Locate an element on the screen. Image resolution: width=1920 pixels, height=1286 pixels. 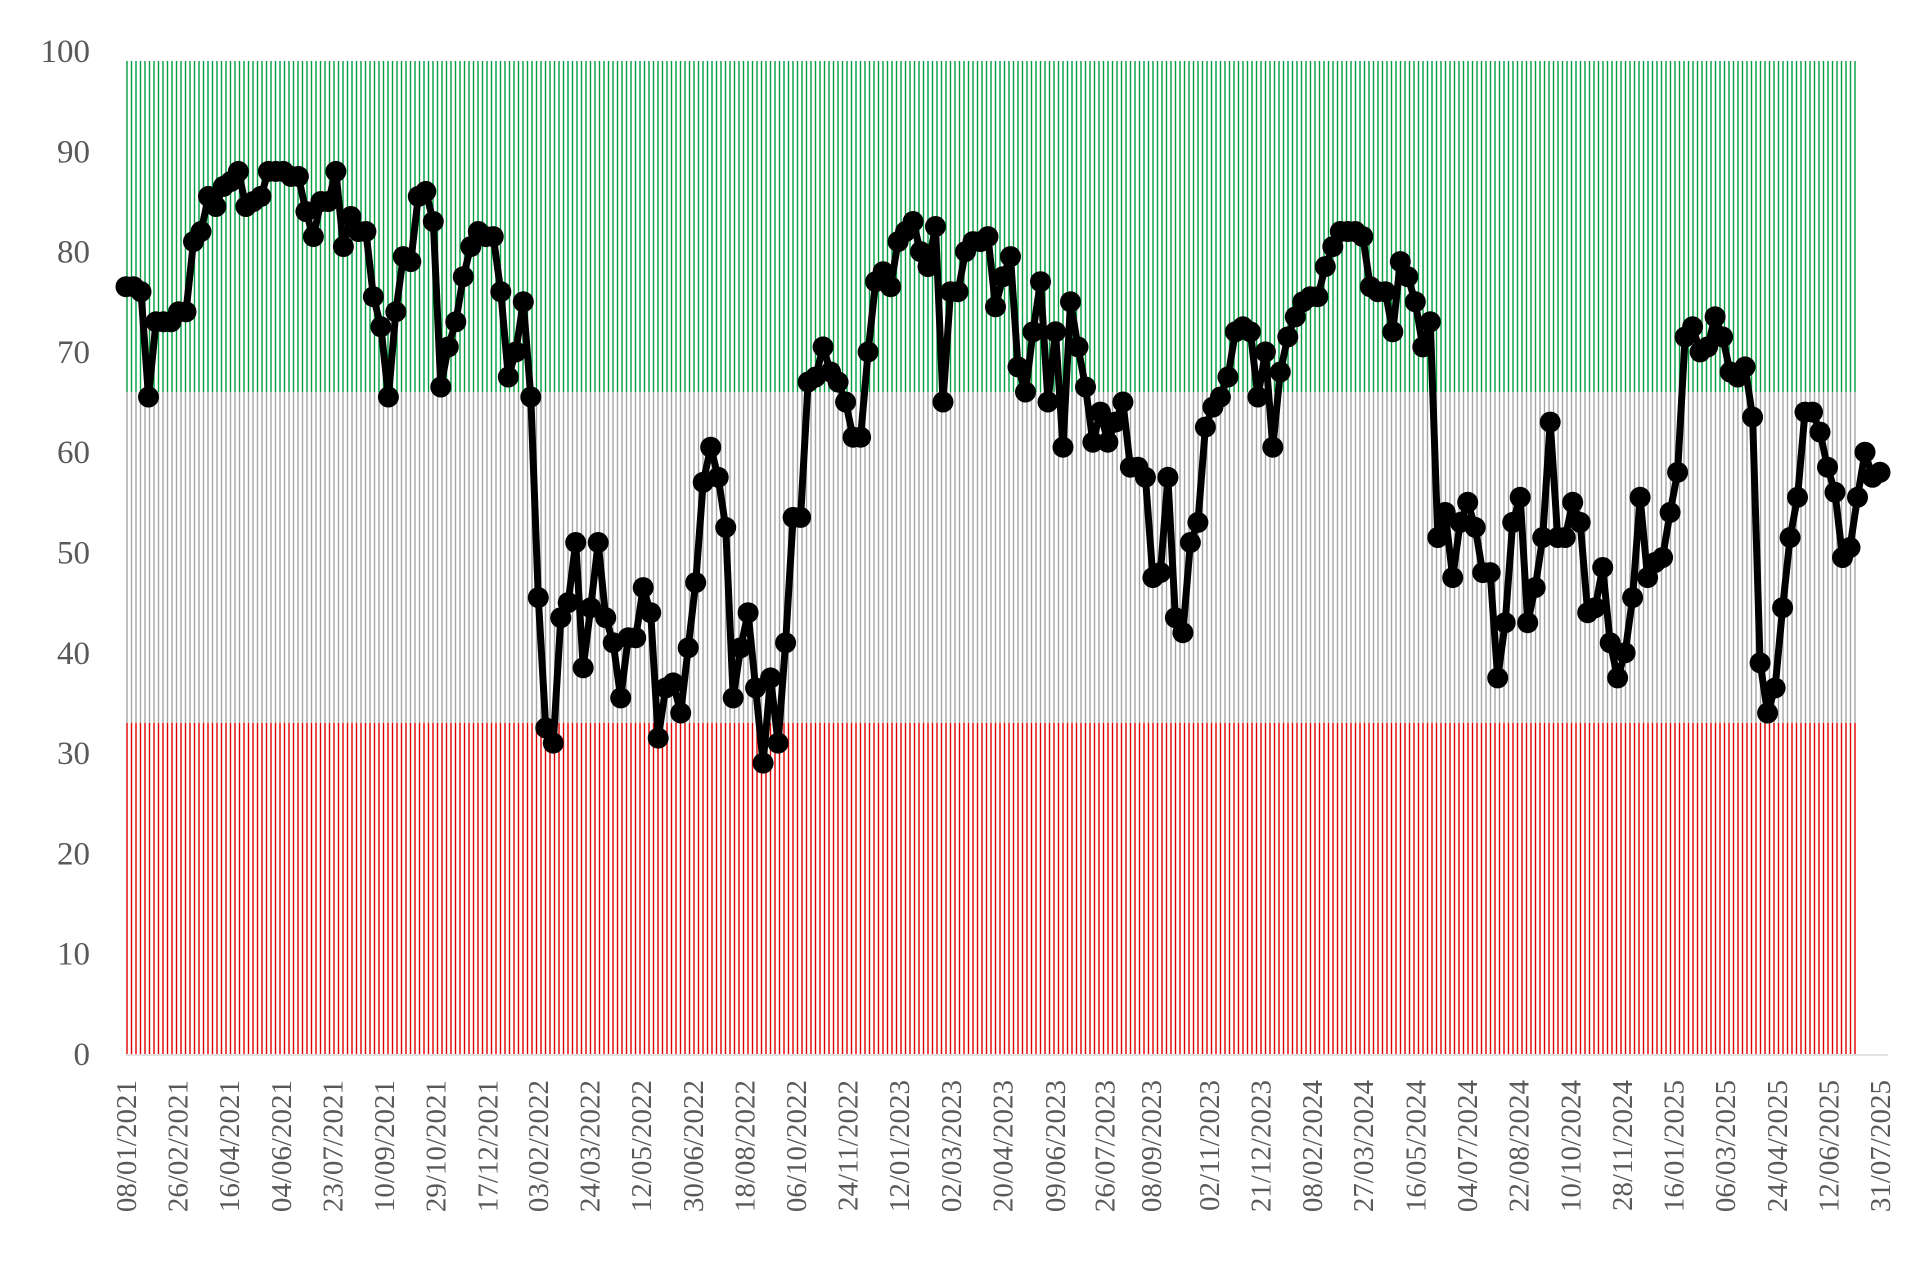
x-tick-label: 12/05/2022 is located at coordinates (642, 1146).